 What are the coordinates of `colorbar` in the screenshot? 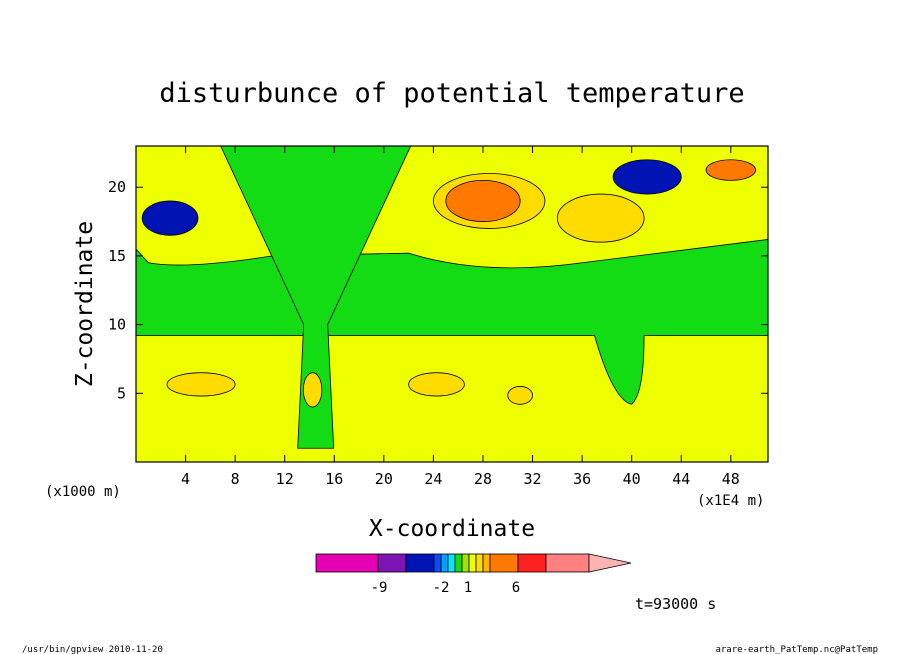 It's located at (473, 563).